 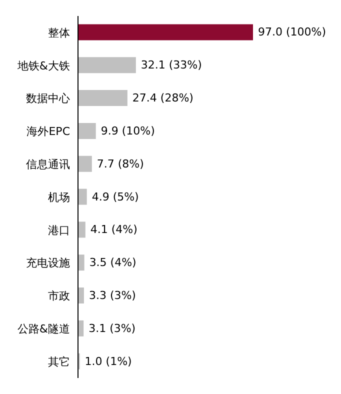 I want to click on data-label: 3.1 (3%), so click(x=112, y=328).